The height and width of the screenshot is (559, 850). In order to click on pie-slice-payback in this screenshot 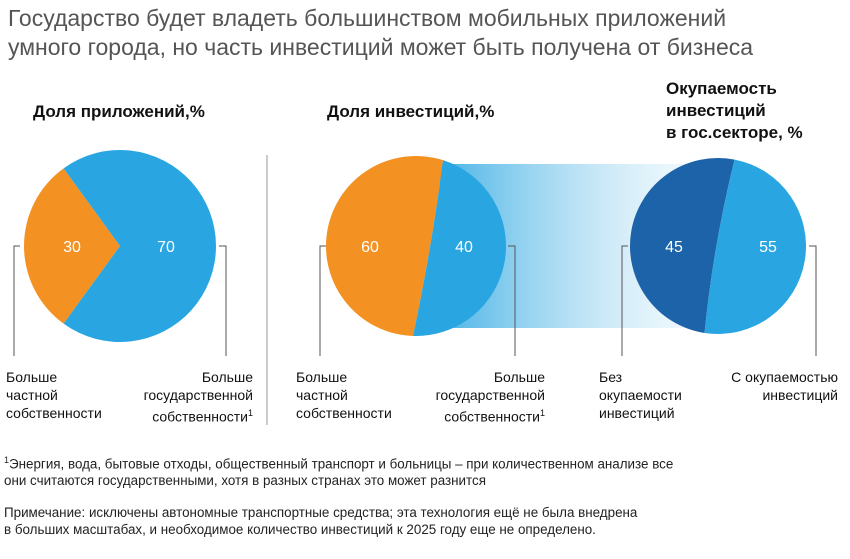, I will do `click(755, 246)`.